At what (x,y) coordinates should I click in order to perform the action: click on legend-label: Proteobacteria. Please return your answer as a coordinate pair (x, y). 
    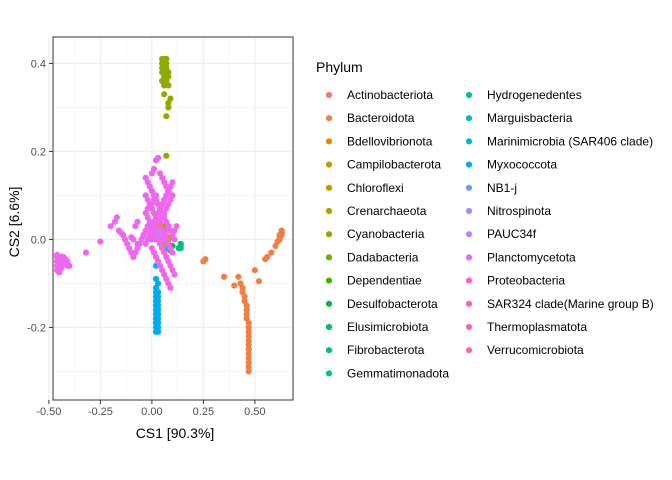
    Looking at the image, I should click on (526, 281).